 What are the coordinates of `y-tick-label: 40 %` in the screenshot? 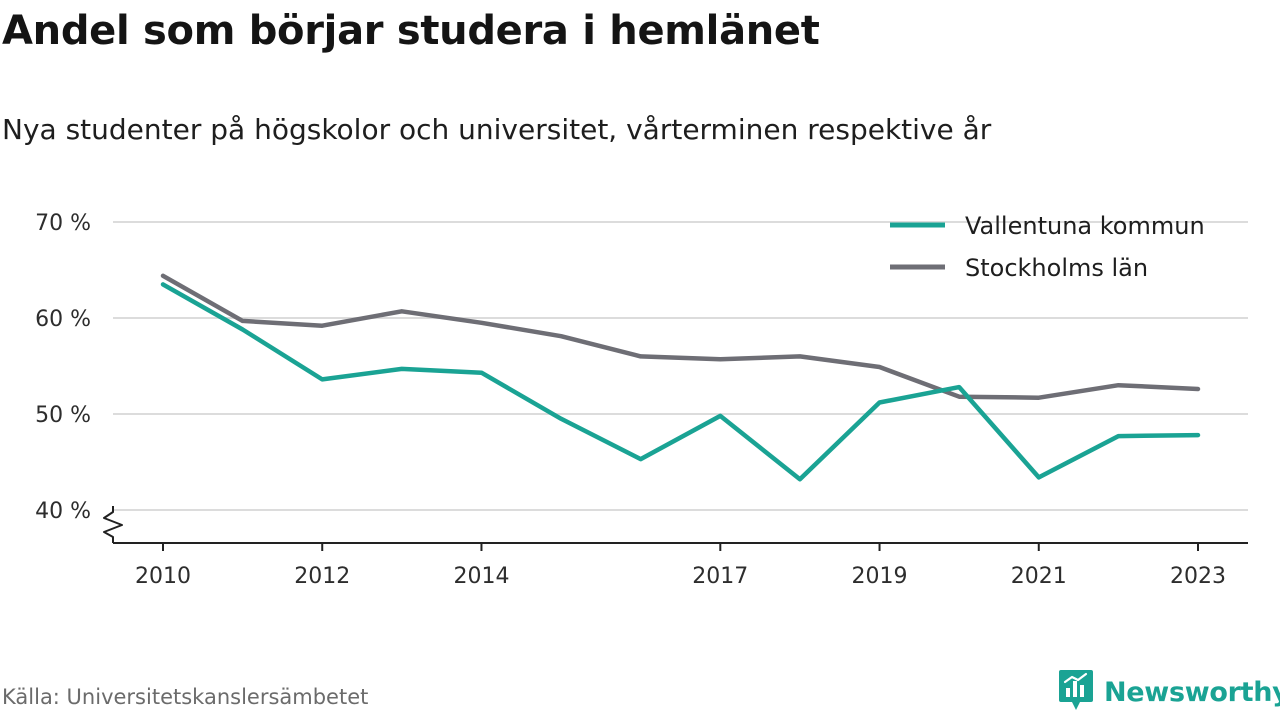 It's located at (63, 511).